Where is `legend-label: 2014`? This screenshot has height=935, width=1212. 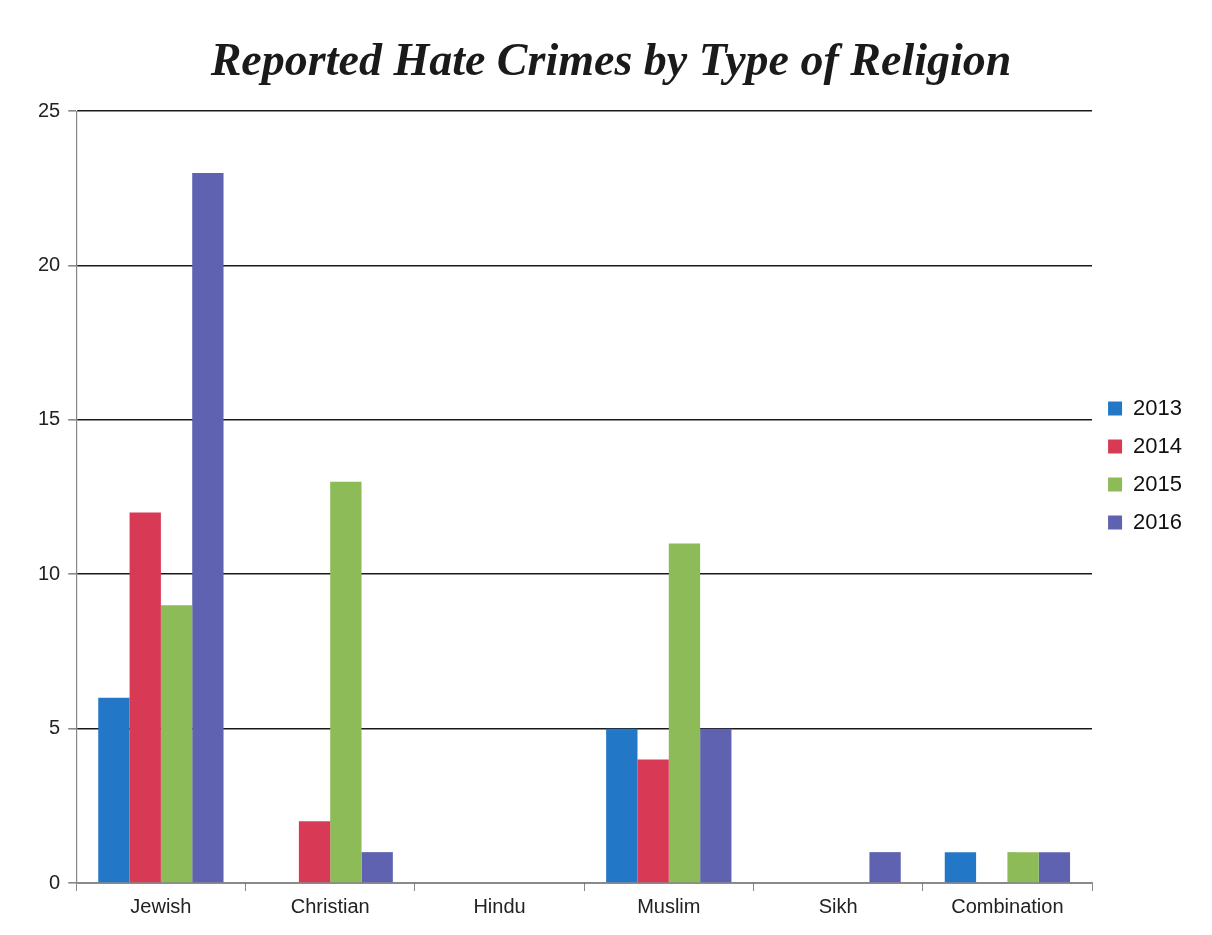
legend-label: 2014 is located at coordinates (1158, 445).